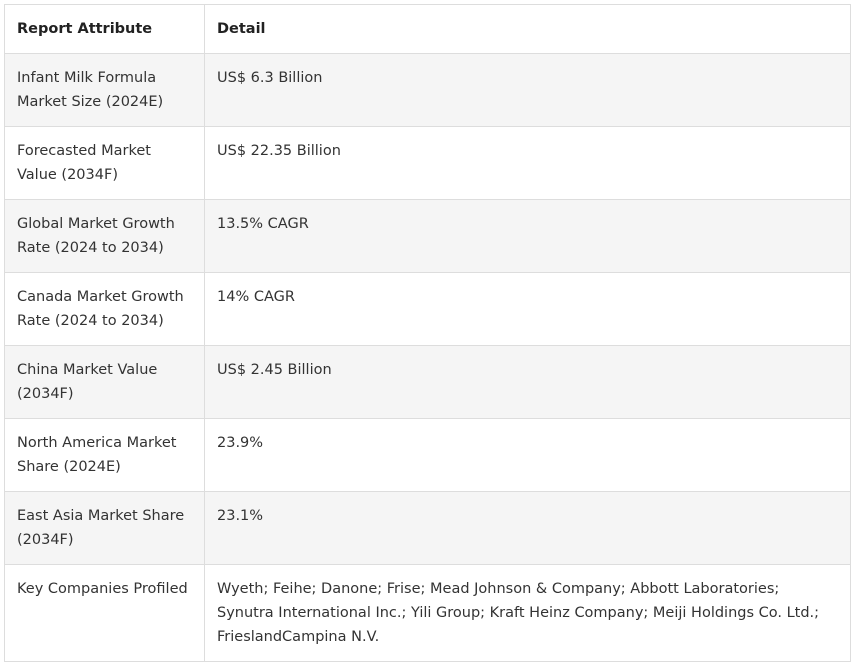 The height and width of the screenshot is (666, 854). Describe the element at coordinates (104, 163) in the screenshot. I see `row-attribute-cell: Forecasted Market Value (2034F)` at that location.